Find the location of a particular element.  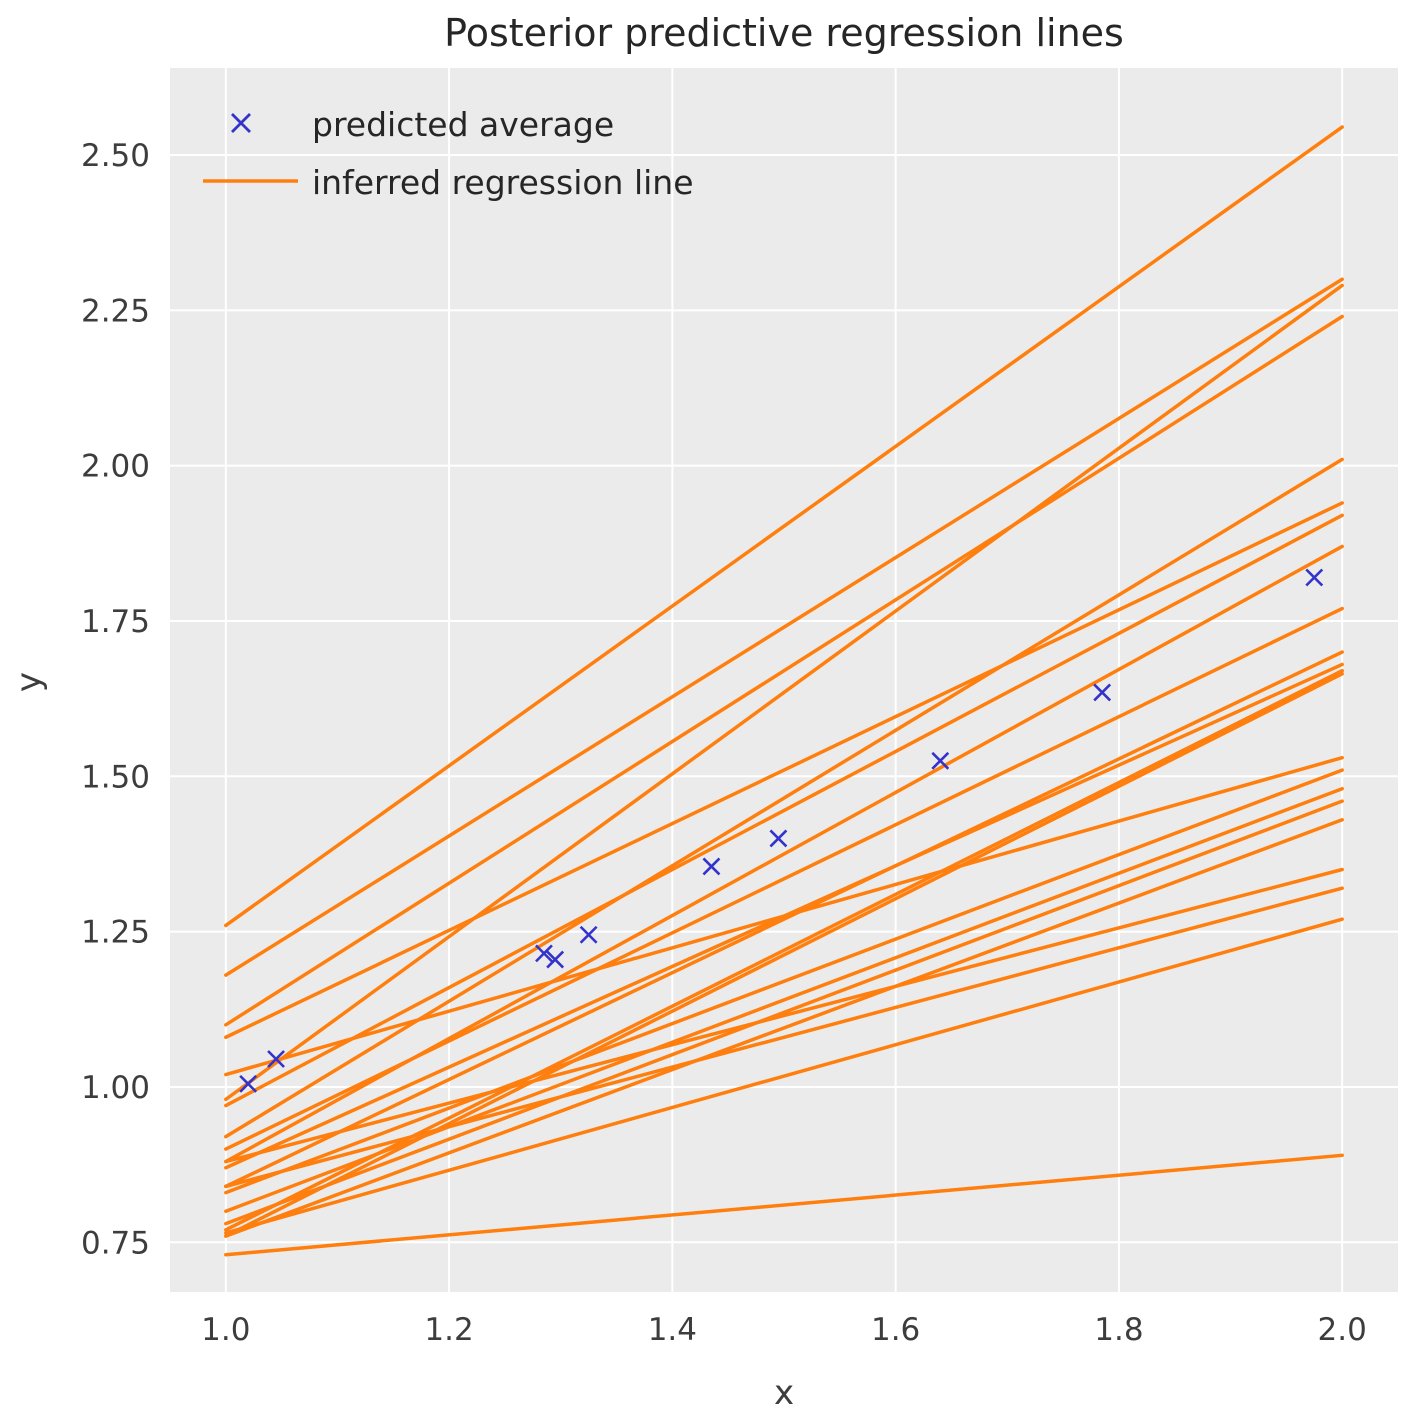

y-tick-label: 1.00 is located at coordinates (115, 1088).